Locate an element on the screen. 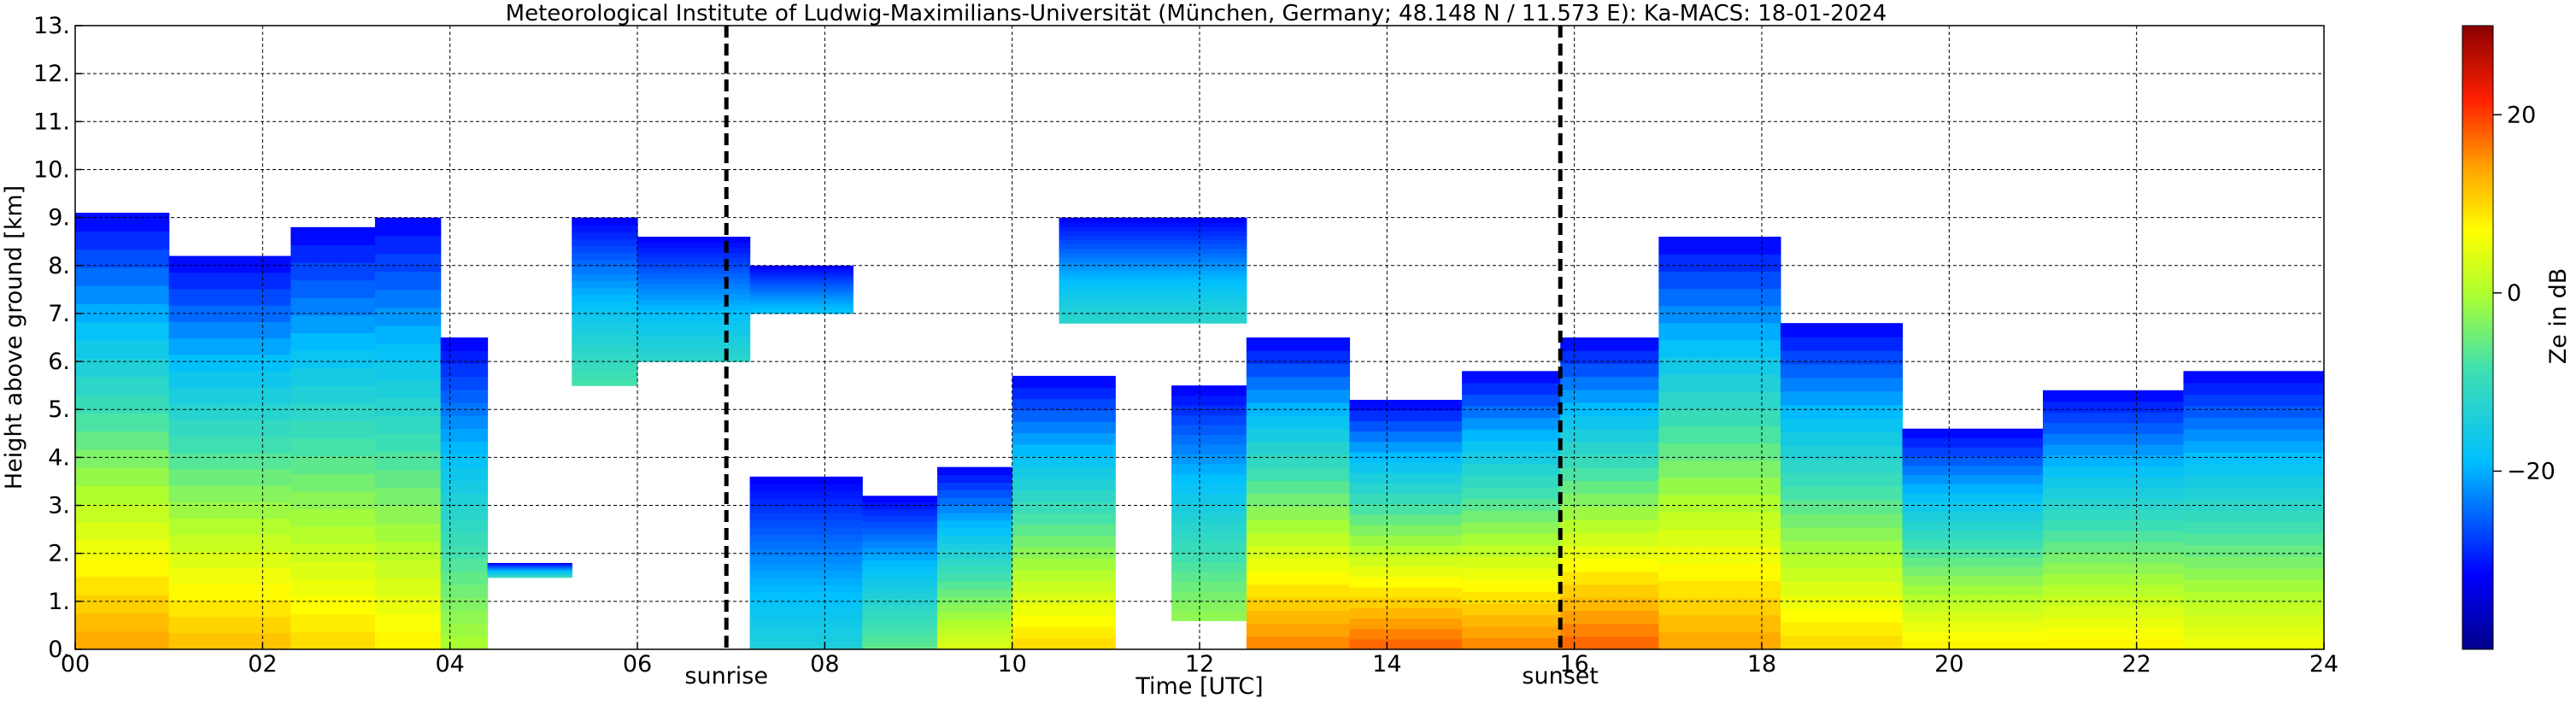 This screenshot has height=704, width=2576. y-axis-ticks: 0. 1. 2. 3. 4. 5. 6. 7. 8. 9. 10. 11. 12. 13. is located at coordinates (57, 338).